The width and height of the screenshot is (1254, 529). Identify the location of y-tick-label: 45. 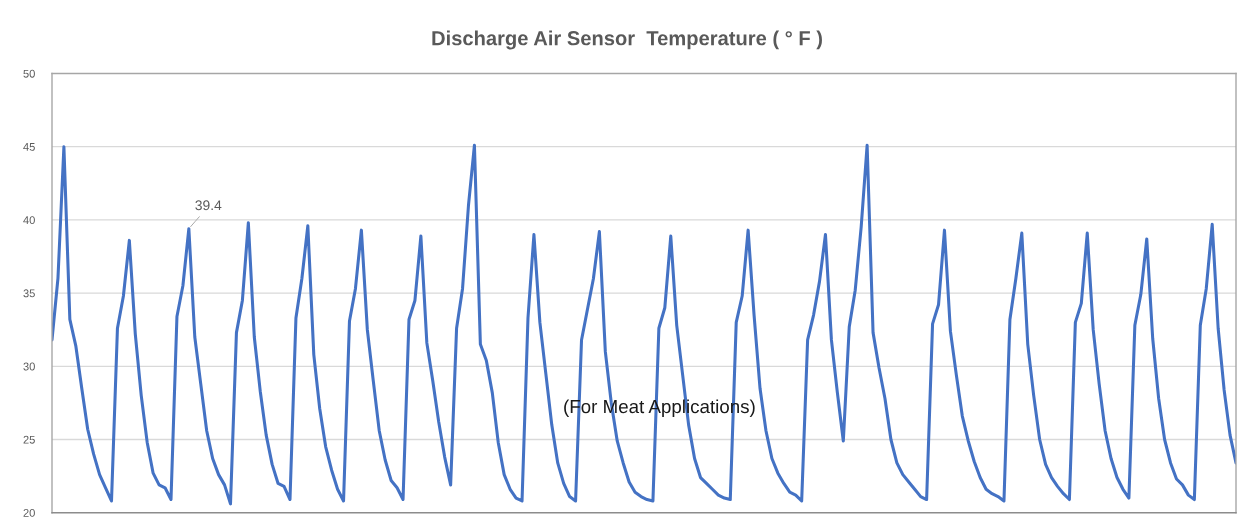
(29, 147).